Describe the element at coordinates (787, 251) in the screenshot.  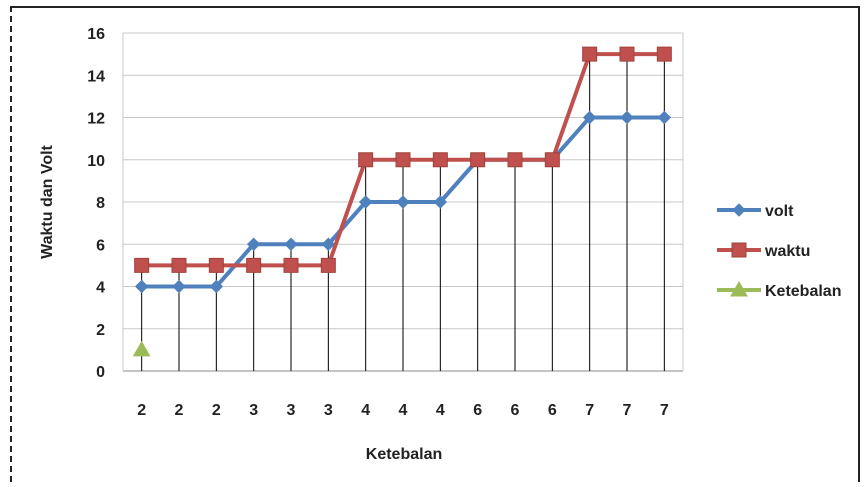
I see `legend-label: waktu` at that location.